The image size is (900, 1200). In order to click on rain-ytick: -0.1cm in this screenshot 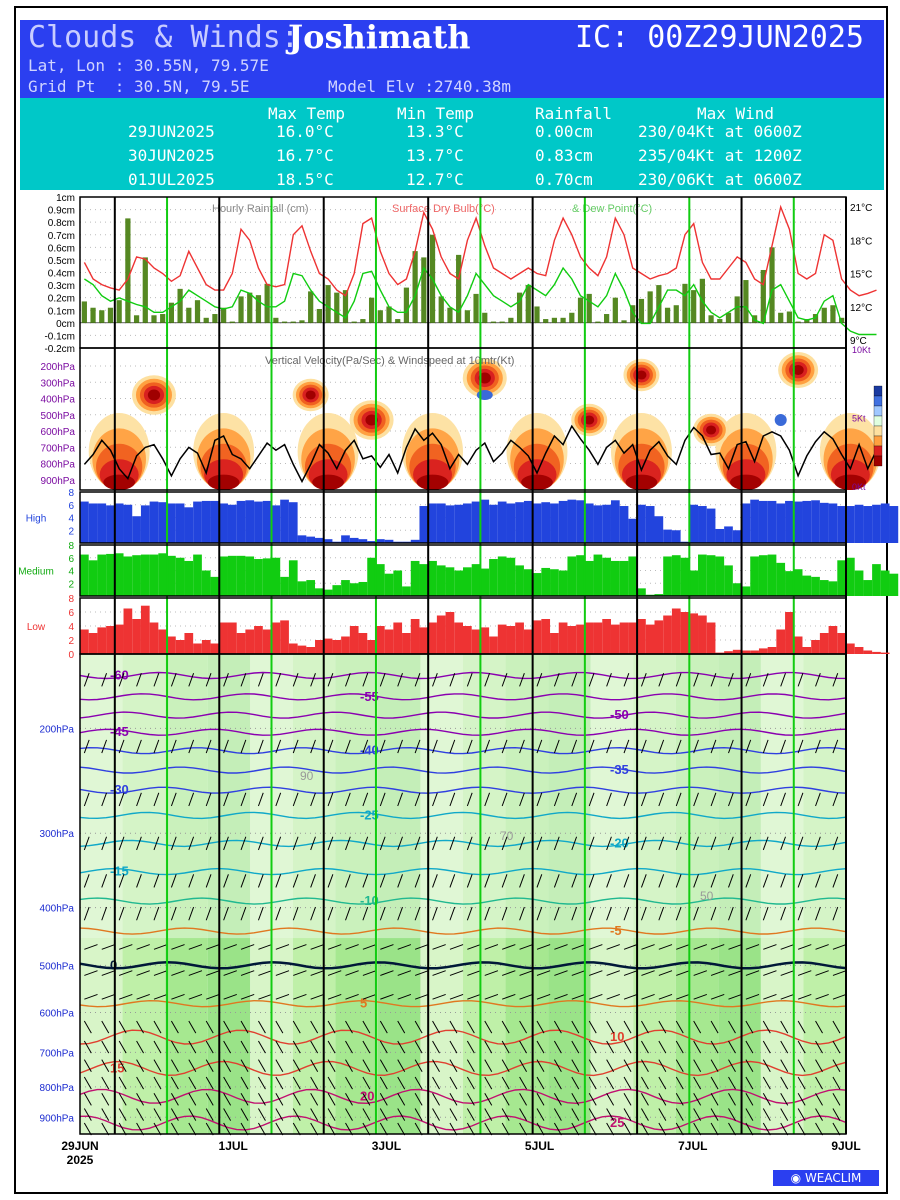, I will do `click(59, 336)`.